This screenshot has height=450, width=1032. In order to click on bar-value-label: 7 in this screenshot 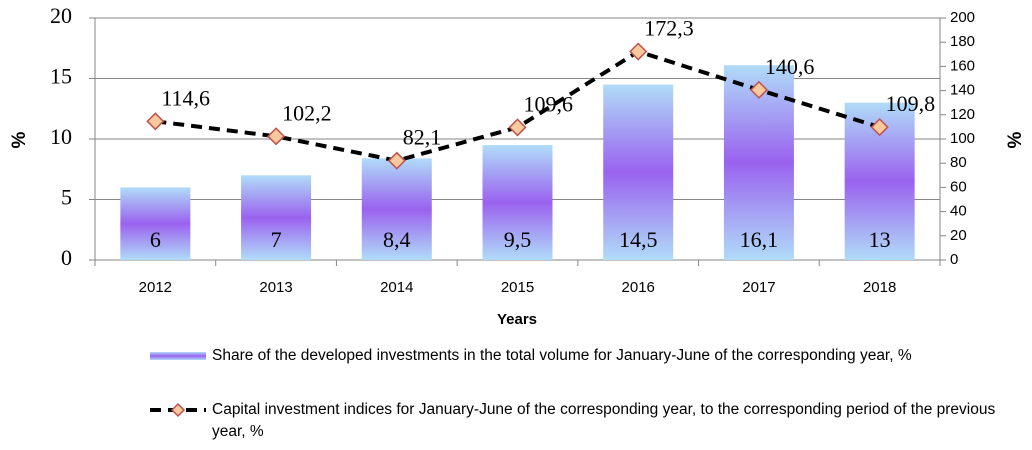, I will do `click(276, 239)`.